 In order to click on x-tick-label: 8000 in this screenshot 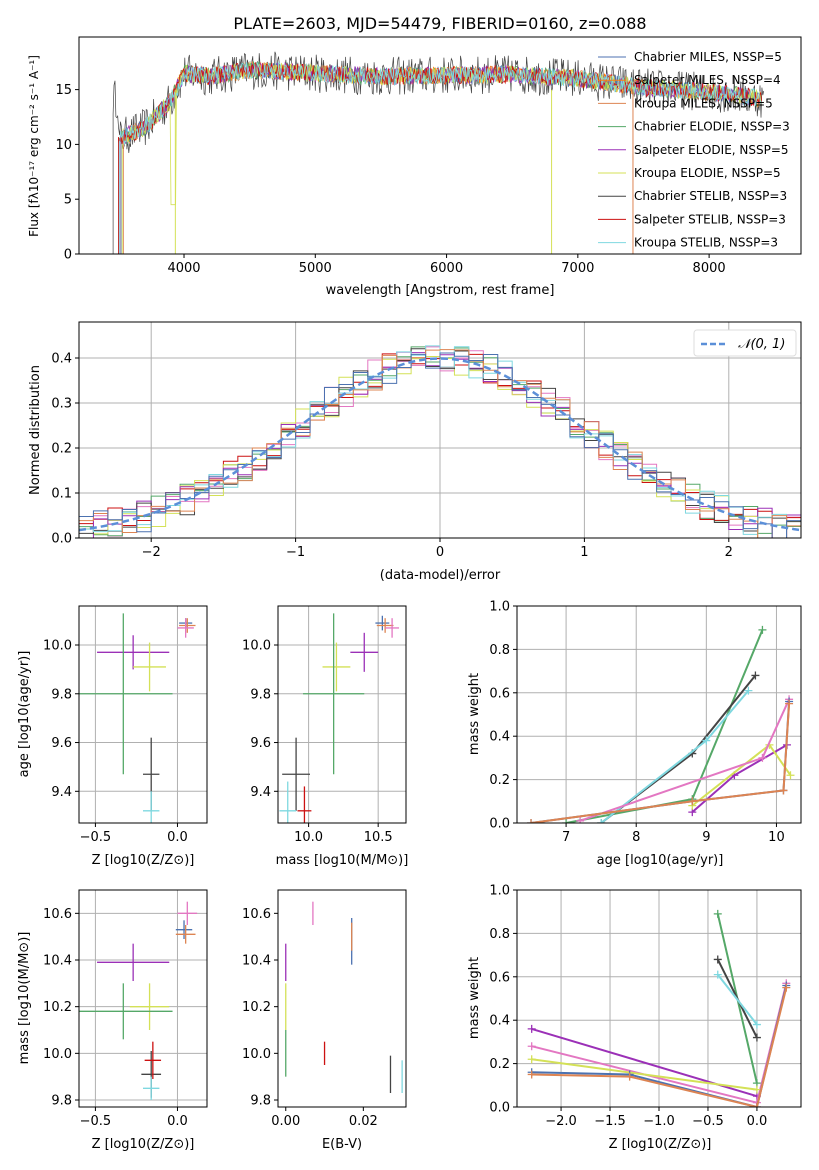, I will do `click(709, 268)`.